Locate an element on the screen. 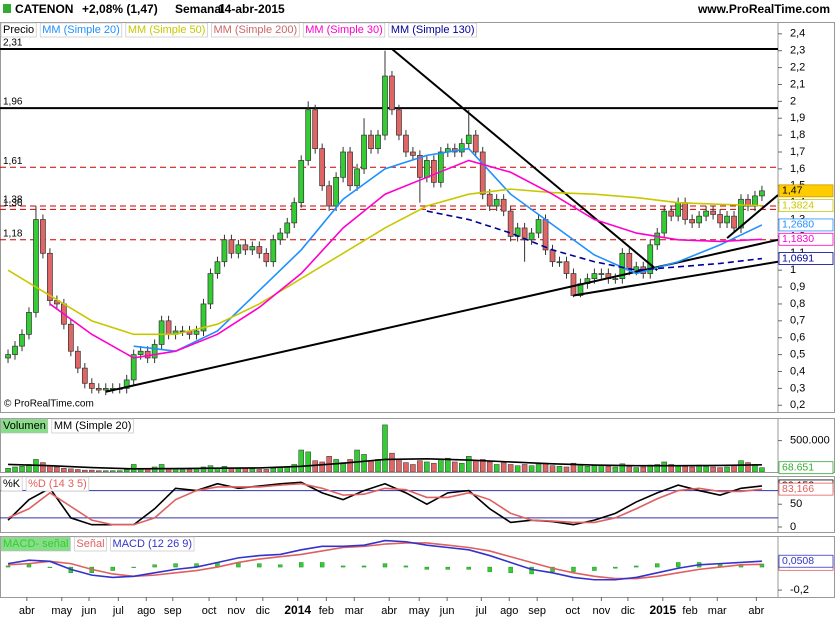 This screenshot has width=835, height=620. period: Semanal is located at coordinates (199, 9).